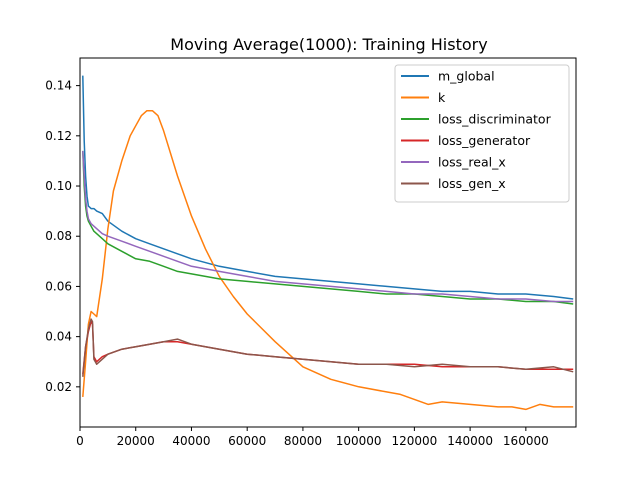  I want to click on y-tick-label: 0.10, so click(58, 186).